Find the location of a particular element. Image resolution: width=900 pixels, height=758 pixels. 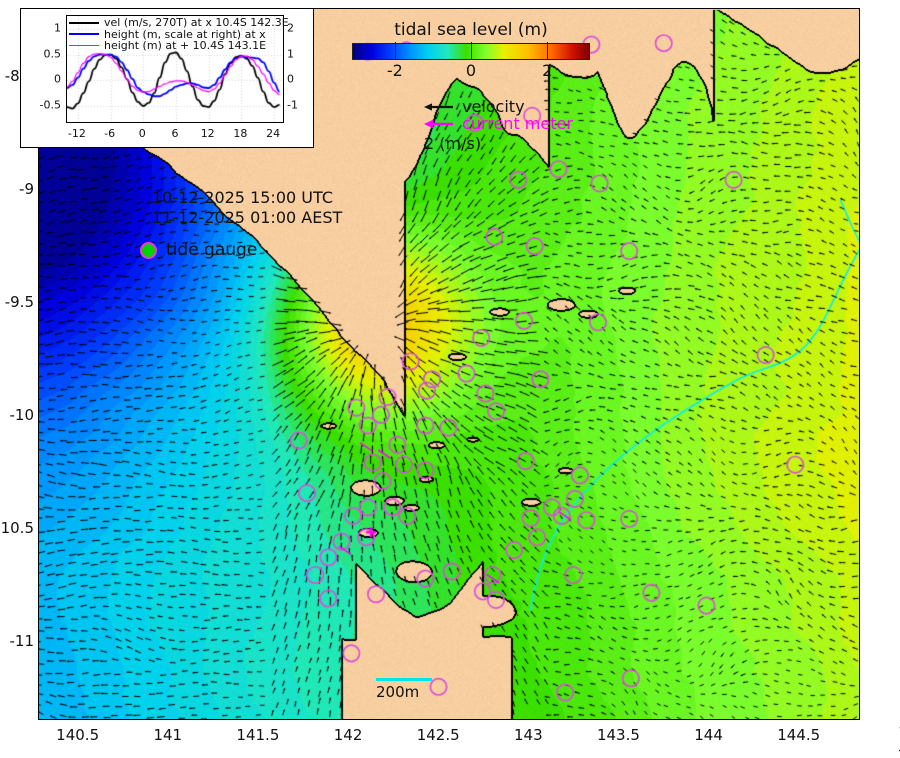

x-tick-label: 141 is located at coordinates (168, 735).